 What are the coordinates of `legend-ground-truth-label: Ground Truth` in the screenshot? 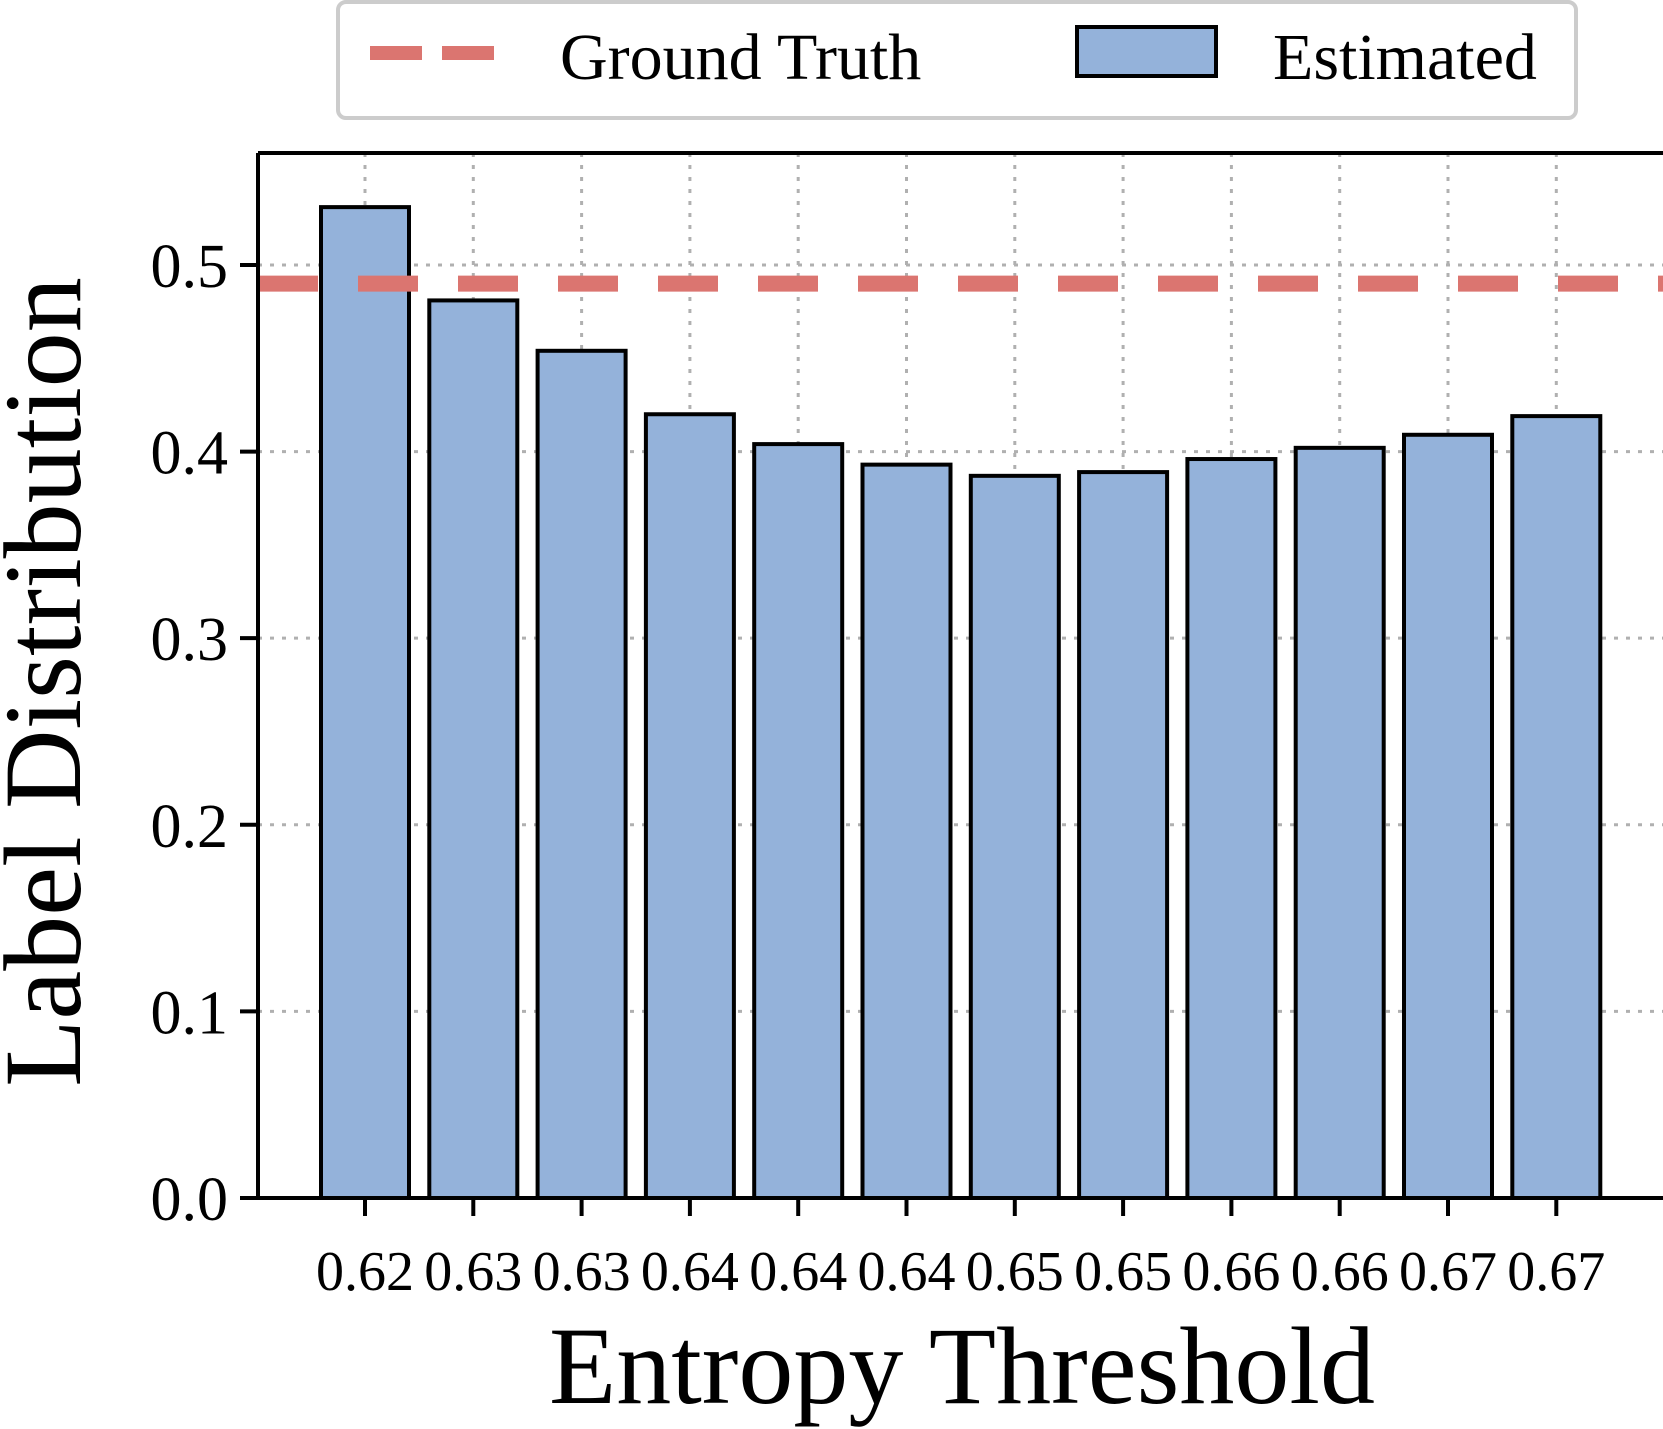 It's located at (740, 57).